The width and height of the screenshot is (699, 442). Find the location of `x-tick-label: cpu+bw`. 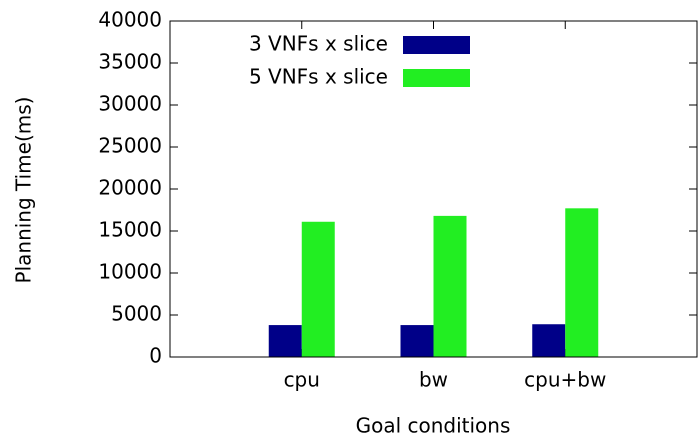

x-tick-label: cpu+bw is located at coordinates (565, 380).